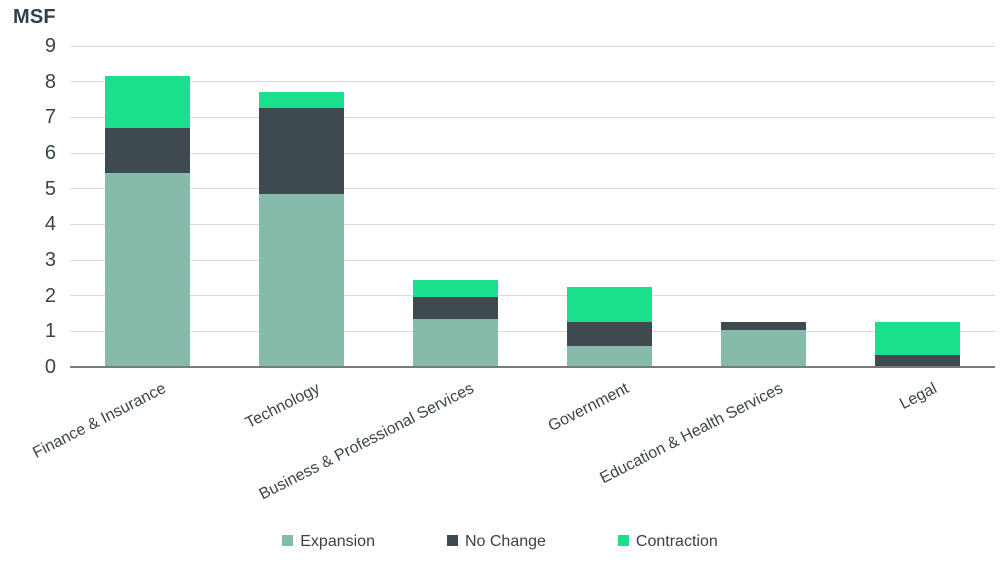  I want to click on x-tick-label: Government, so click(588, 408).